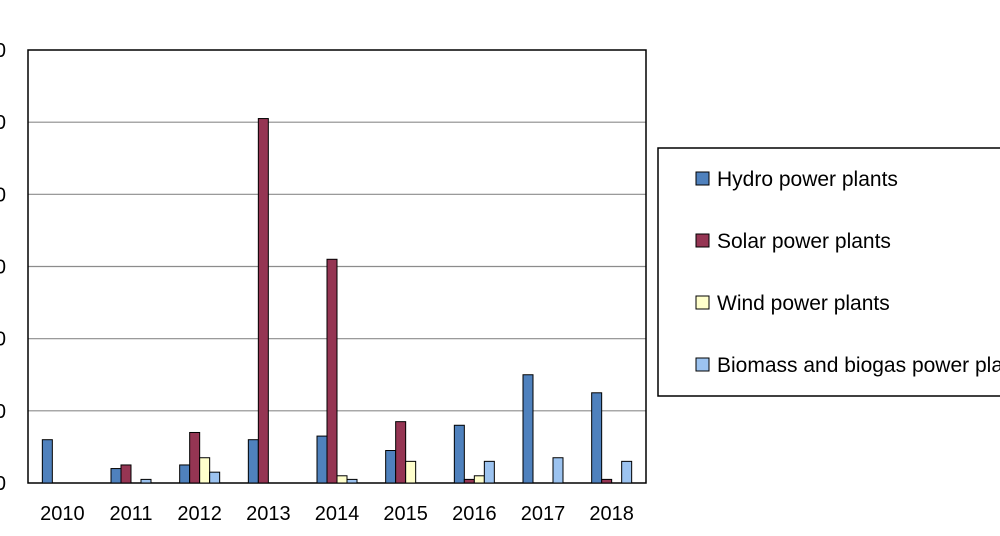  I want to click on legend-label: Solar power plants, so click(804, 241).